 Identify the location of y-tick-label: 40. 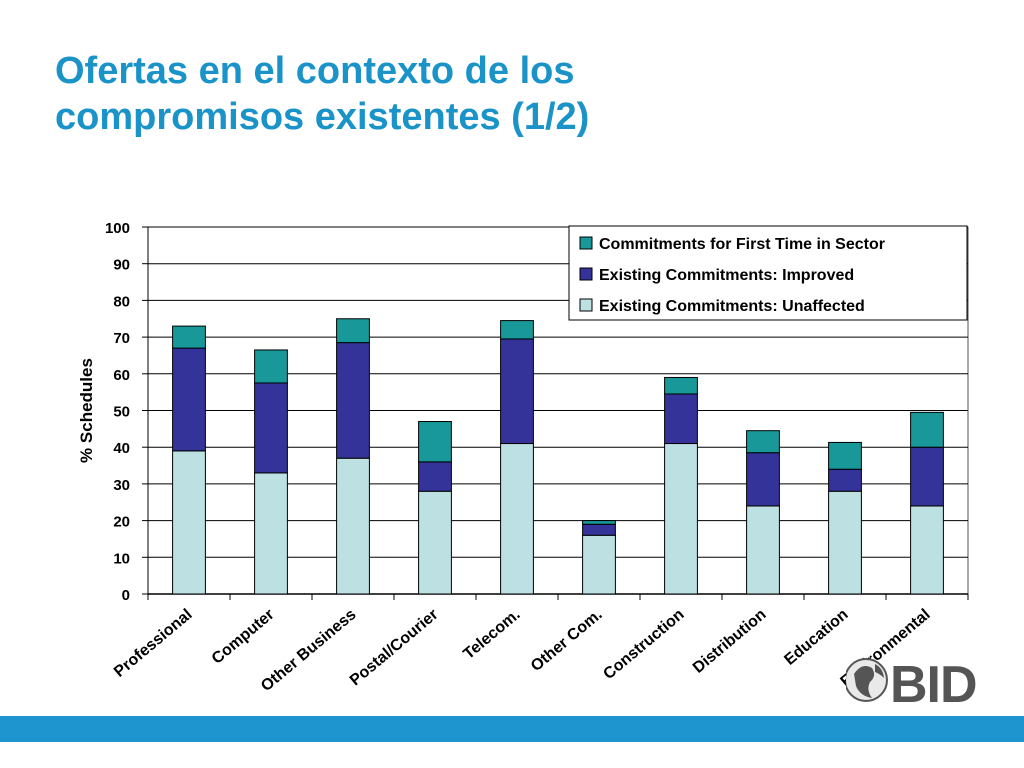
(121, 448).